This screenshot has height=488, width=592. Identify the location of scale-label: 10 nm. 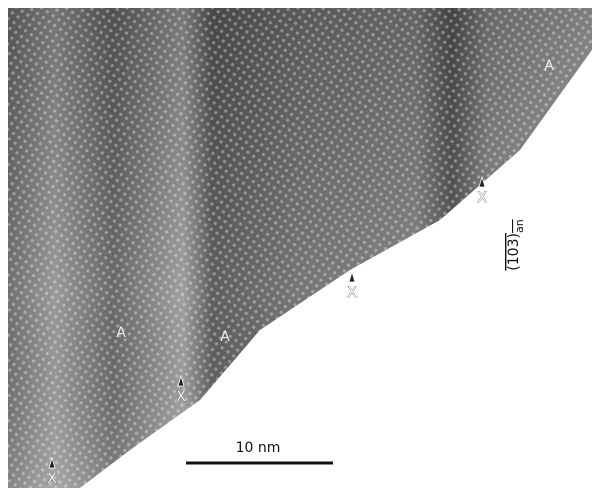
(258, 448).